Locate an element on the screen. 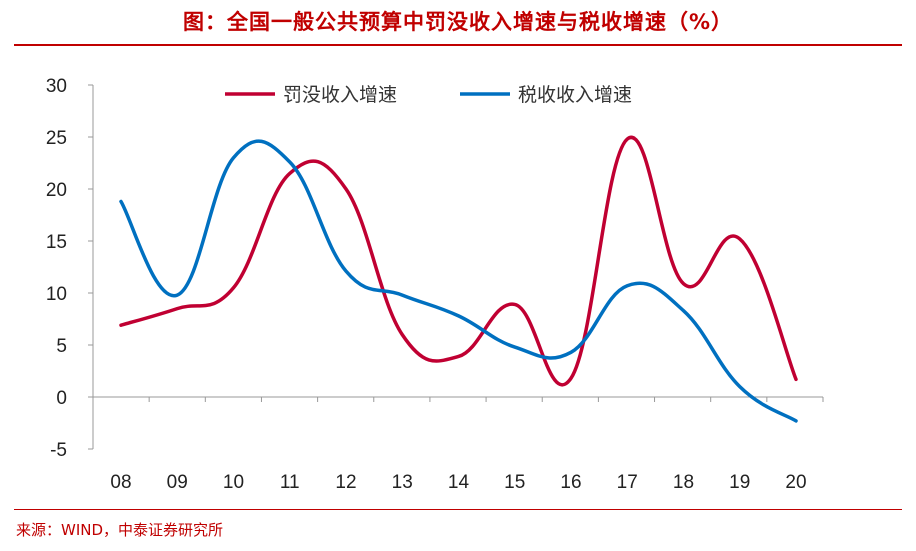 The height and width of the screenshot is (551, 916). x-tick-label: 13 is located at coordinates (402, 482).